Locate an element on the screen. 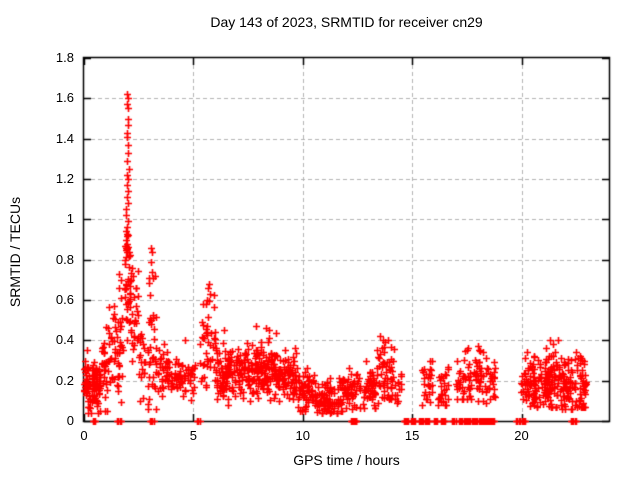 This screenshot has height=480, width=640. x-tick-label: 0 is located at coordinates (84, 435).